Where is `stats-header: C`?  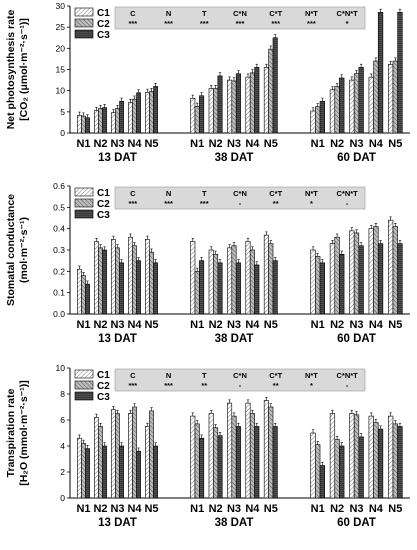 stats-header: C is located at coordinates (133, 193).